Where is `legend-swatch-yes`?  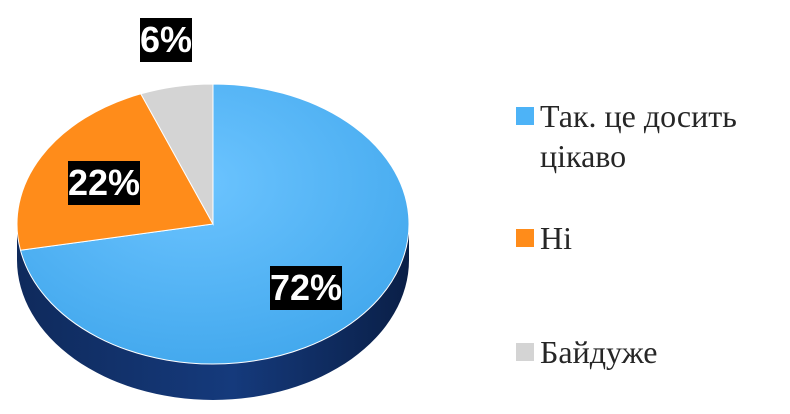 legend-swatch-yes is located at coordinates (525, 116).